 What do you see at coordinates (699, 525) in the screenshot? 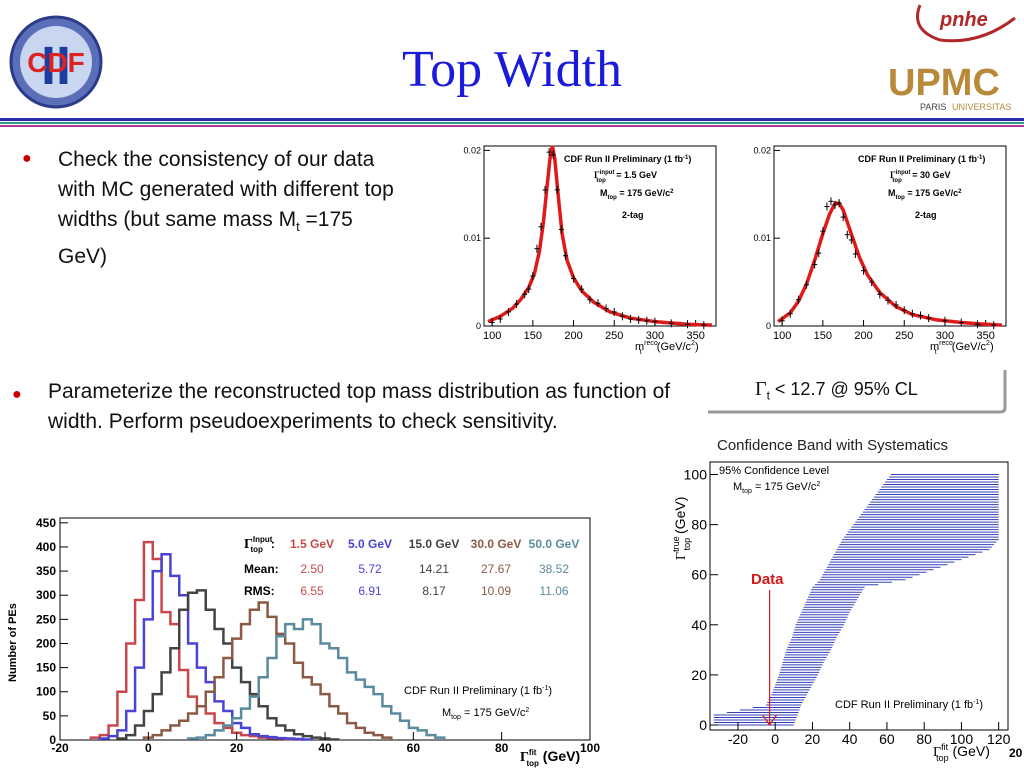
I see `y-tick-label: 80` at bounding box center [699, 525].